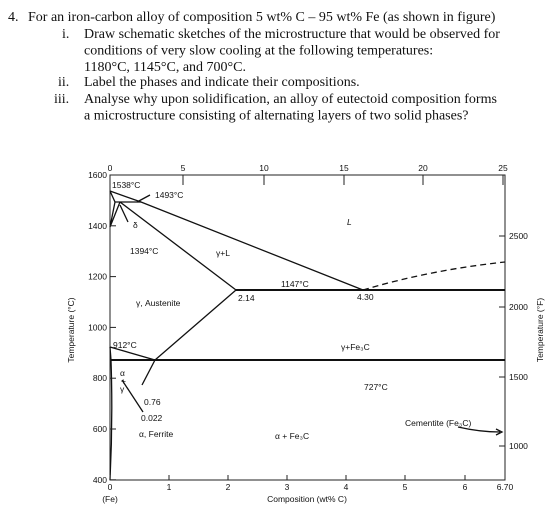 This screenshot has width=552, height=523. Describe the element at coordinates (169, 195) in the screenshot. I see `region-label: 1493°C` at that location.